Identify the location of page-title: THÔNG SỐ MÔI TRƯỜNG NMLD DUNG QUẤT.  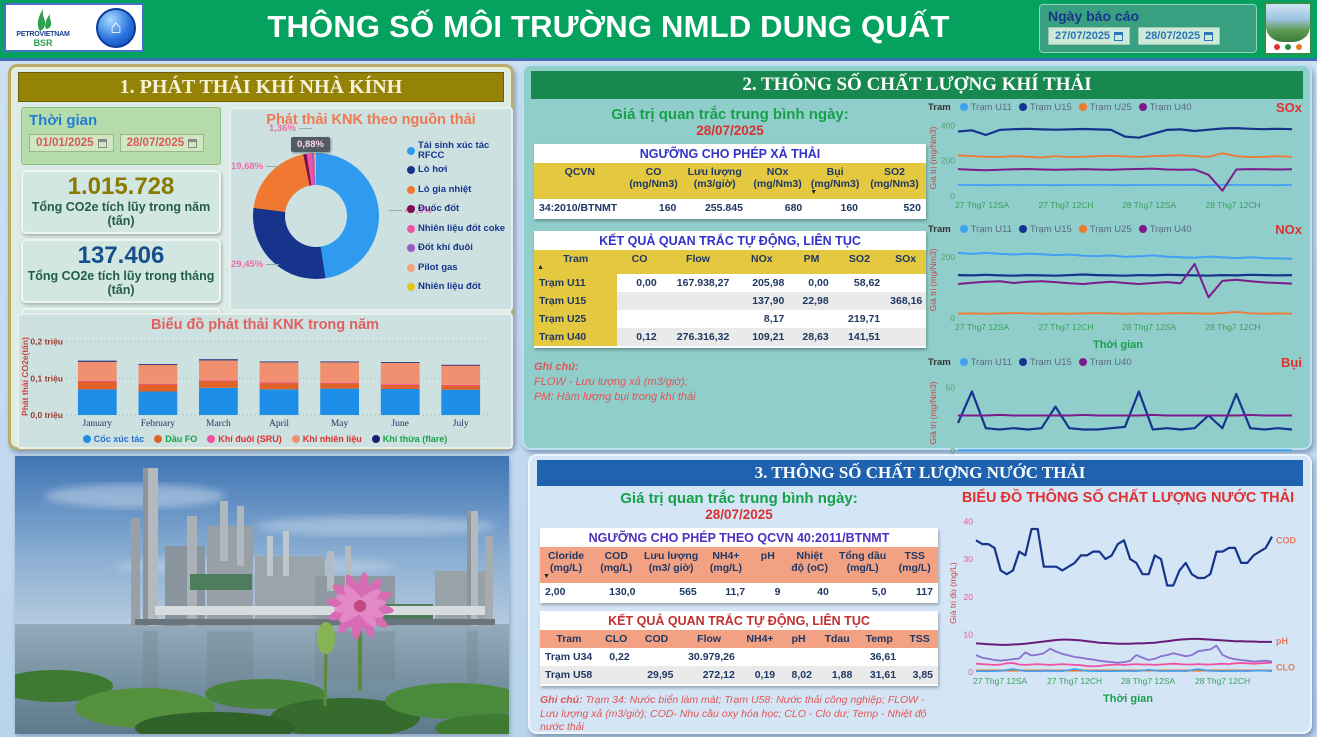
(608, 26).